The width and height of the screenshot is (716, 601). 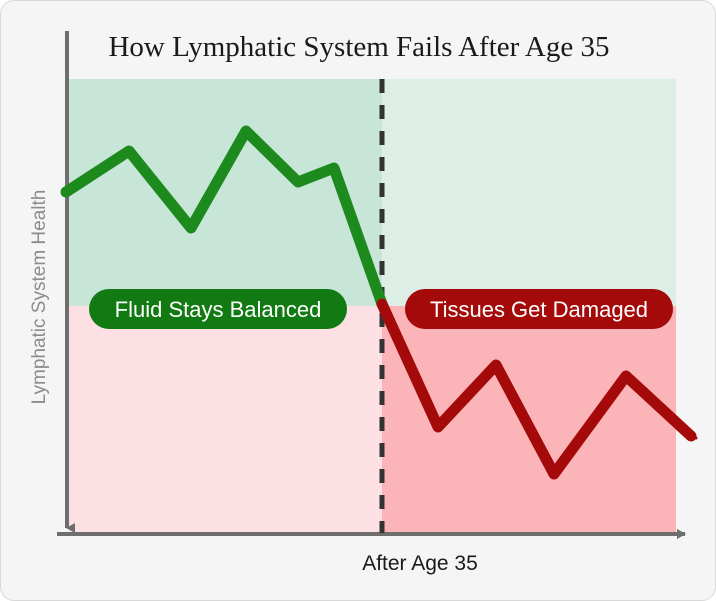 I want to click on y-axis-label: Lymphatic System Health, so click(x=39, y=297).